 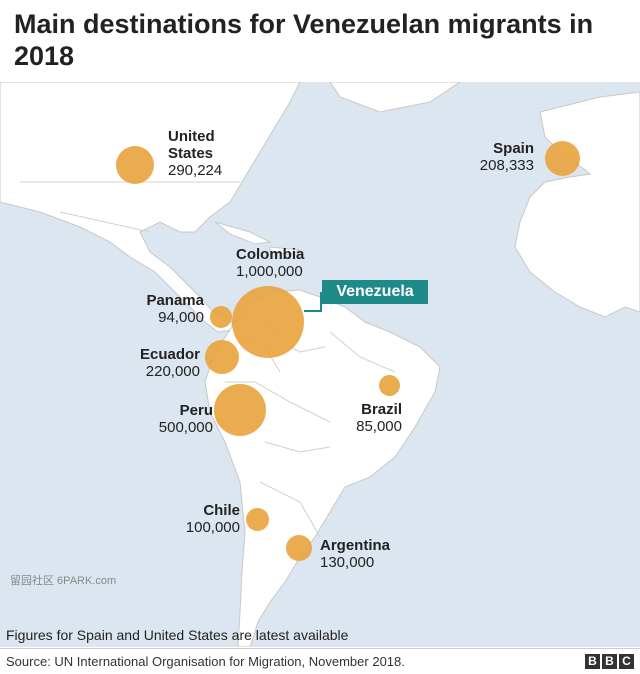 I want to click on label-colombia: Colombia 1,000,000, so click(x=270, y=263).